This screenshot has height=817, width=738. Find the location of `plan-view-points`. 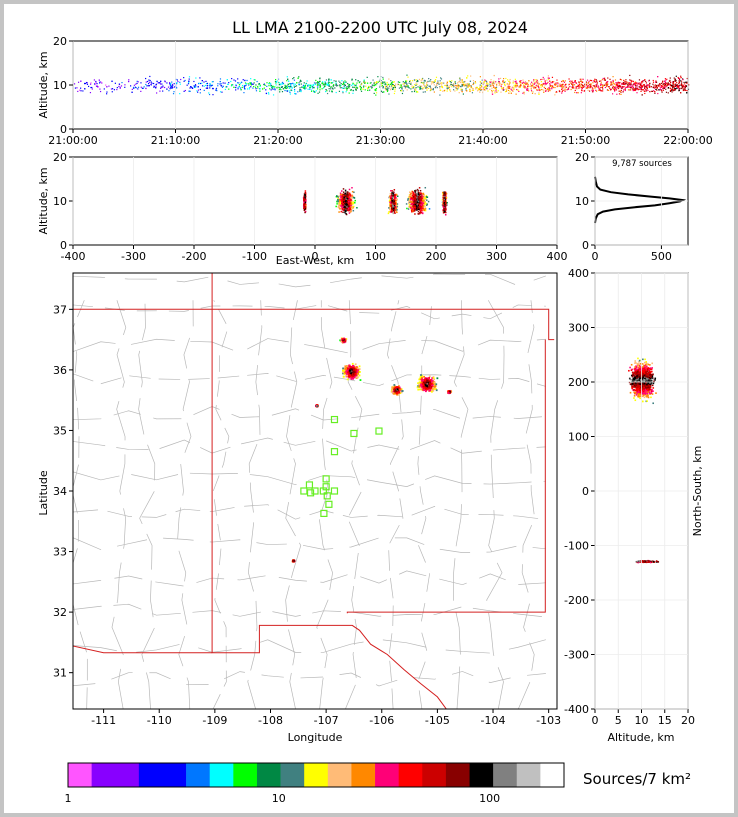

plan-view-points is located at coordinates (372, 450).